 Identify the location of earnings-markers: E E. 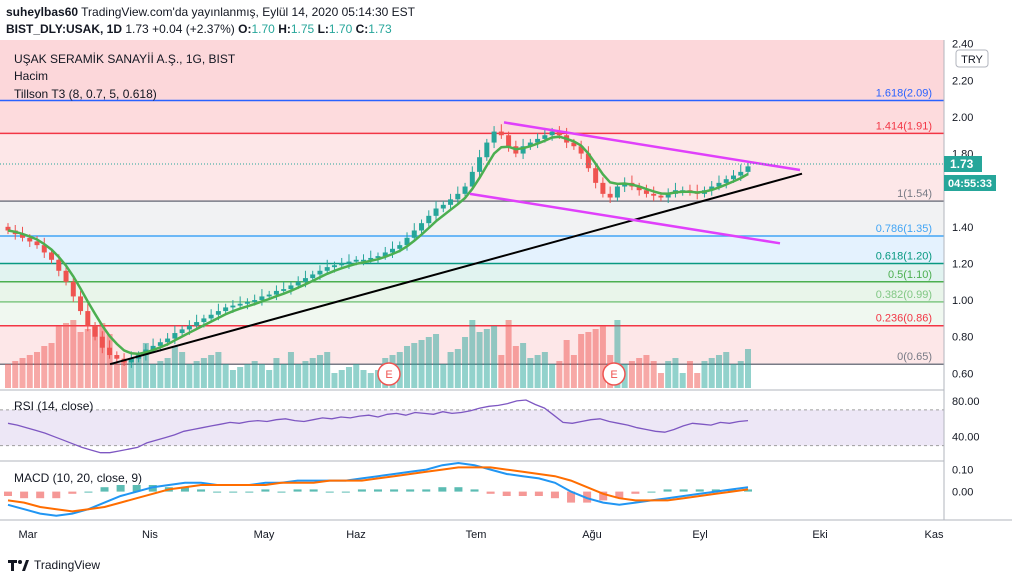
(501, 374).